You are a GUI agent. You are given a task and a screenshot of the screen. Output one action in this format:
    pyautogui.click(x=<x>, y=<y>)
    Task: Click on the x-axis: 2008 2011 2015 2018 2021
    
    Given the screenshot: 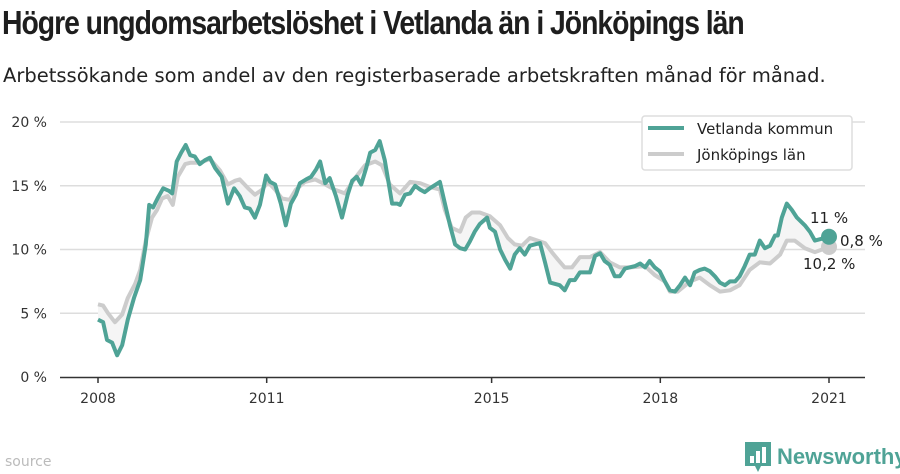 What is the action you would take?
    pyautogui.click(x=462, y=391)
    